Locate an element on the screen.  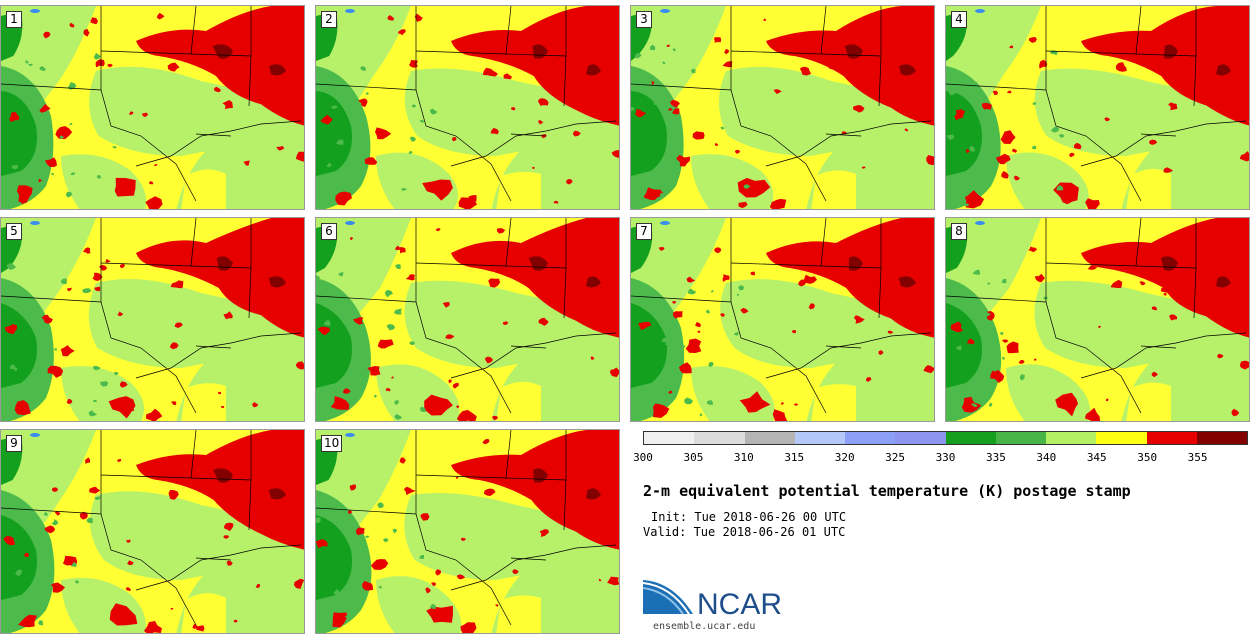
colorbar-tick: 310 is located at coordinates (743, 457).